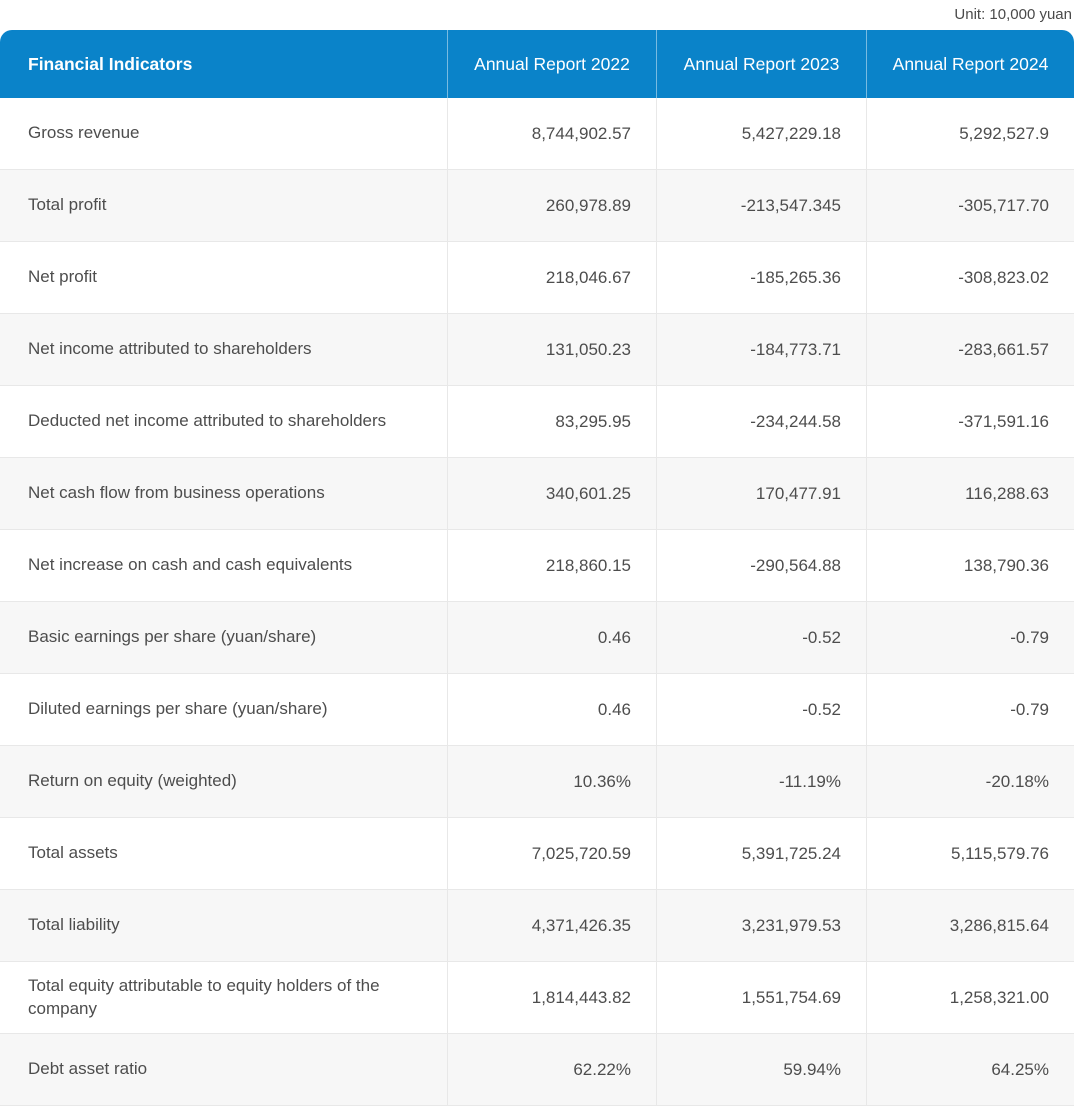  I want to click on row-value: 218,860.15, so click(551, 565).